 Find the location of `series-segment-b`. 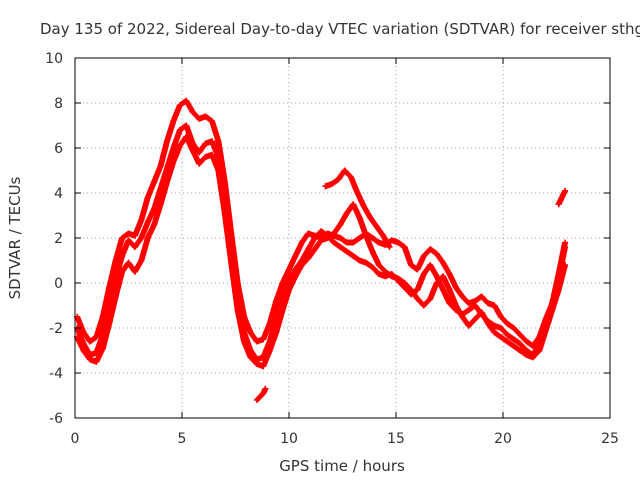

series-segment-b is located at coordinates (261, 394).